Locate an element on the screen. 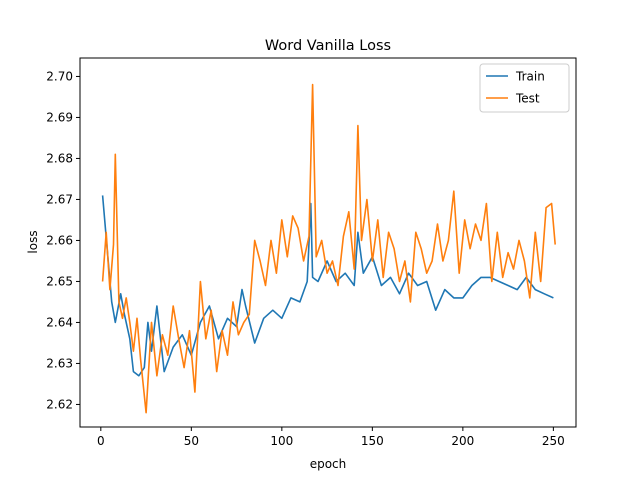 The width and height of the screenshot is (640, 484). legend-test-label: Test is located at coordinates (527, 99).